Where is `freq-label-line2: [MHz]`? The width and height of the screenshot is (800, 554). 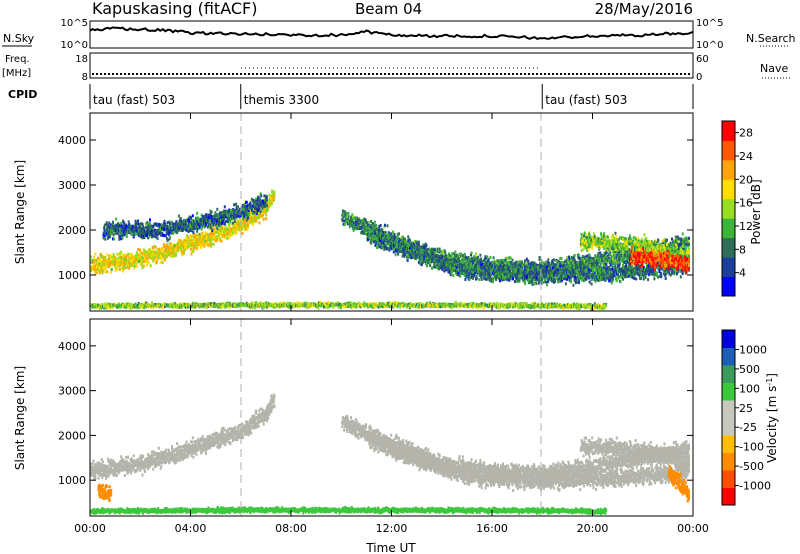
freq-label-line2: [MHz] is located at coordinates (16, 73).